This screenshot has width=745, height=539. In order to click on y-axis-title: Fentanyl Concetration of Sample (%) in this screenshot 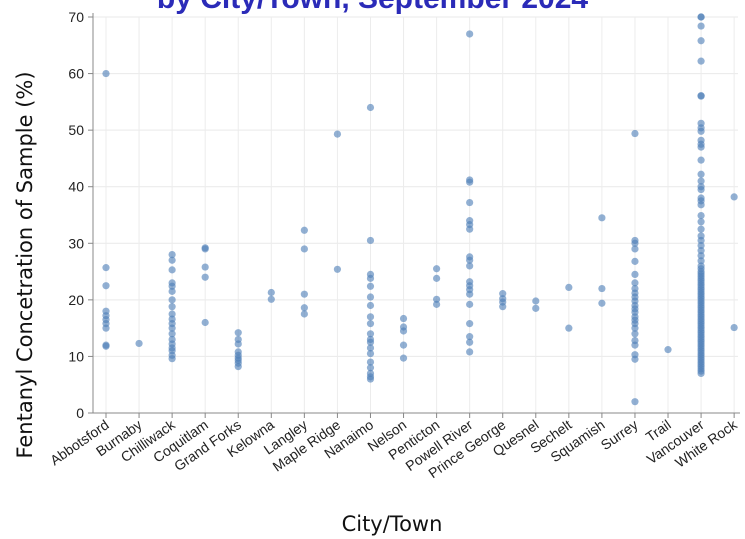, I will do `click(25, 264)`.